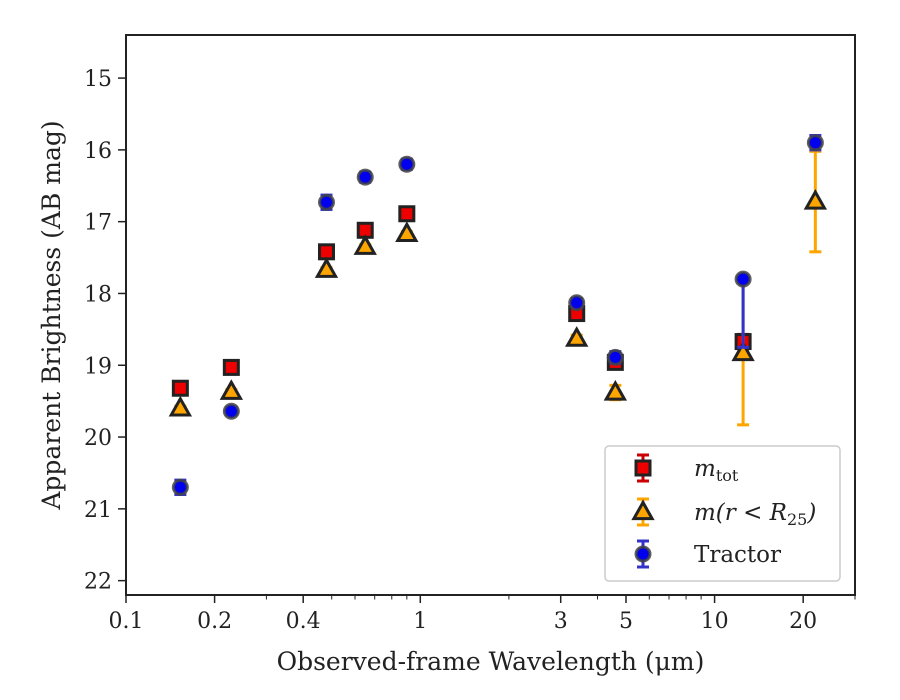 The image size is (900, 700). I want to click on y-tick-label: 17, so click(98, 223).